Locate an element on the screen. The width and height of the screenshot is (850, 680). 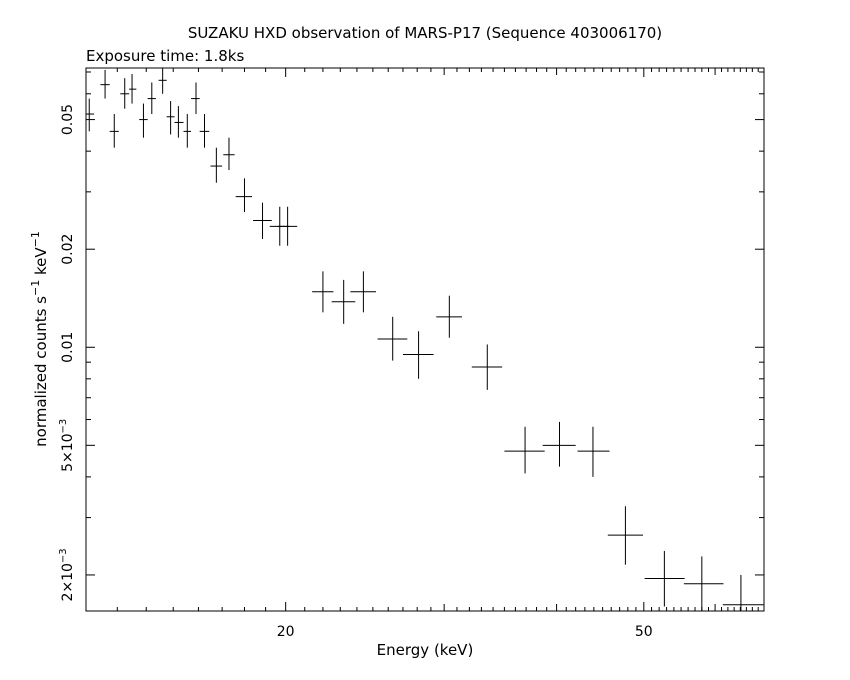
y-axis-label: normalized counts s−1 keV−1 is located at coordinates (39, 339).